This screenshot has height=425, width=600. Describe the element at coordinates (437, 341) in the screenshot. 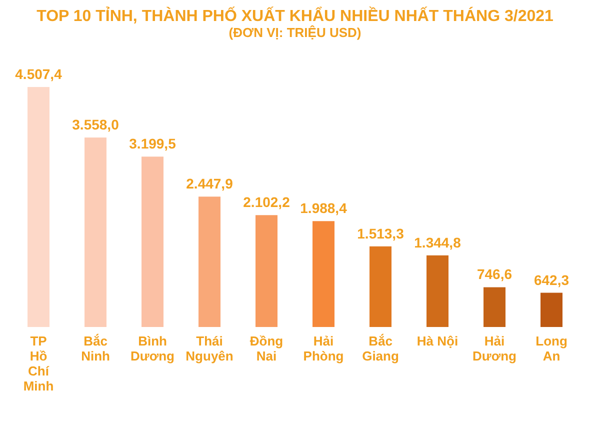

I see `x-tick-label: Hà Nội` at that location.